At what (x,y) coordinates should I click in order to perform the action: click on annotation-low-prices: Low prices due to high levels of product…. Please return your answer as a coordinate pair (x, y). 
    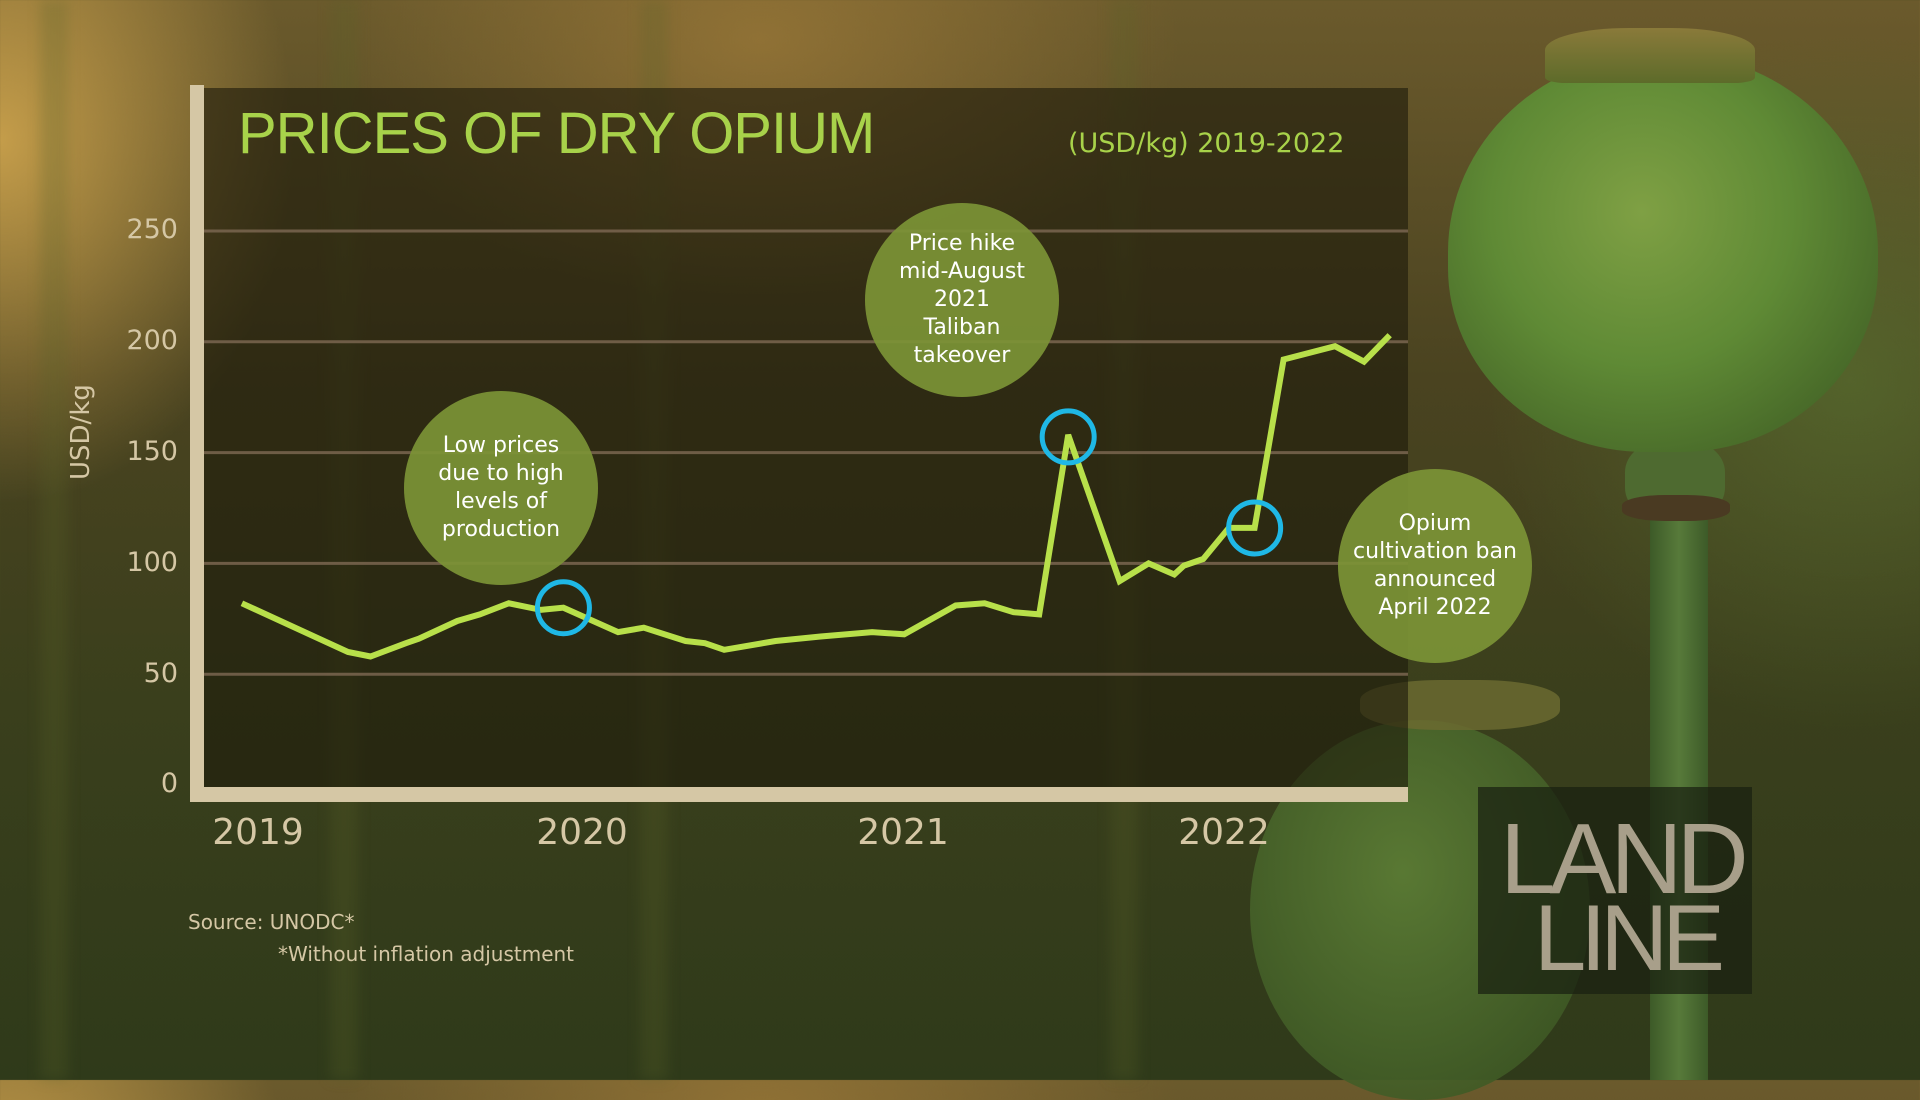
    Looking at the image, I should click on (501, 488).